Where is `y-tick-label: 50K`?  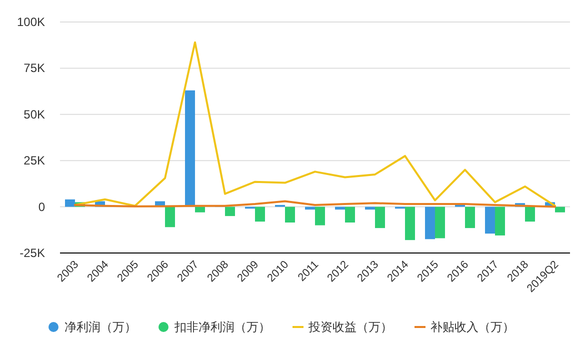 y-tick-label: 50K is located at coordinates (34, 114).